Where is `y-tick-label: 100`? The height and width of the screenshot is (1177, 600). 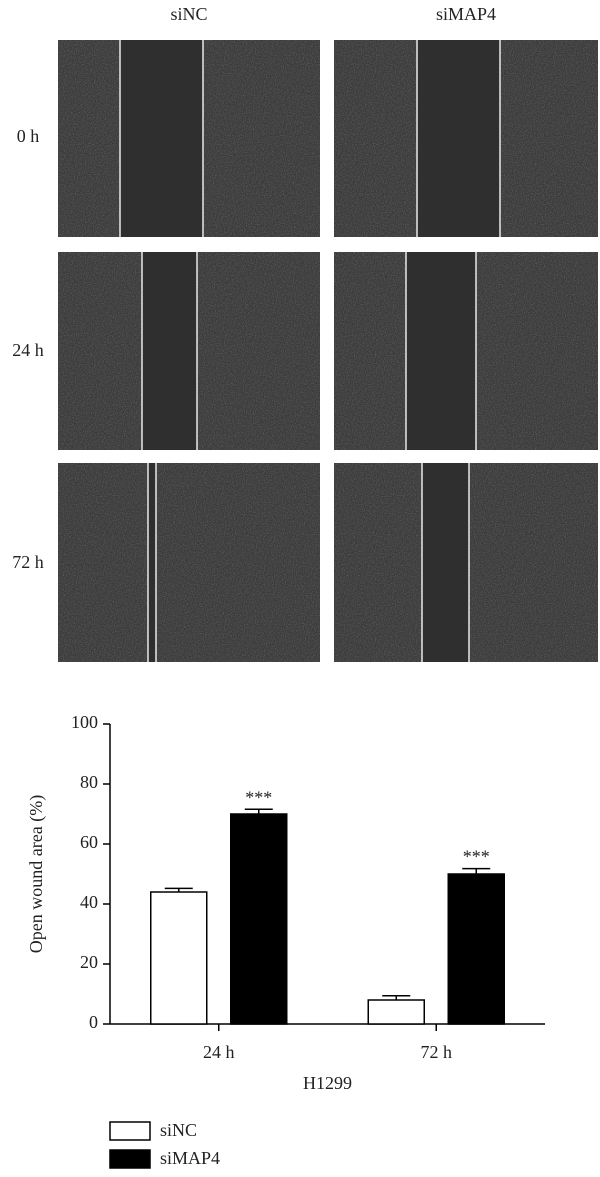 y-tick-label: 100 is located at coordinates (84, 722).